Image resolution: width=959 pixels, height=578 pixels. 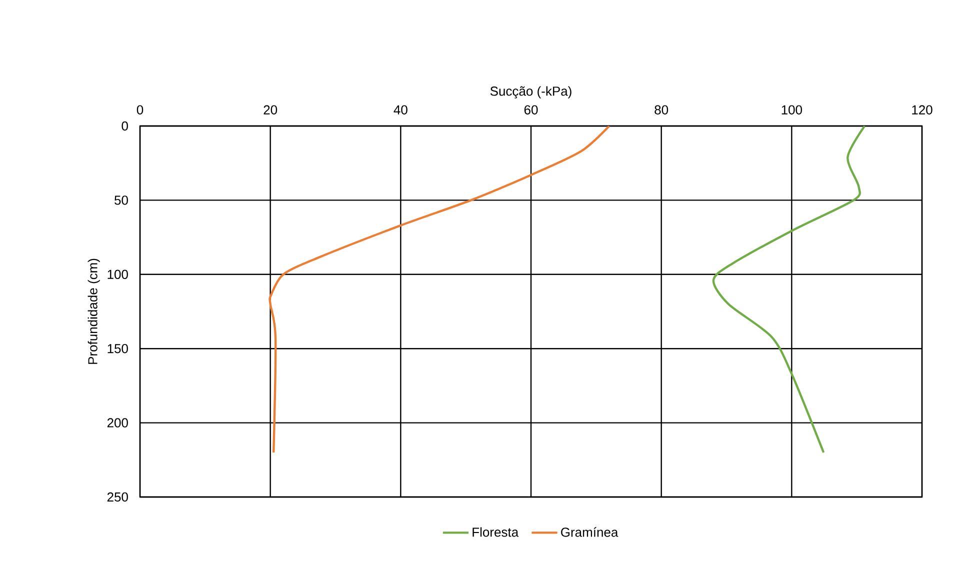 I want to click on legend-label: Floresta, so click(x=495, y=532).